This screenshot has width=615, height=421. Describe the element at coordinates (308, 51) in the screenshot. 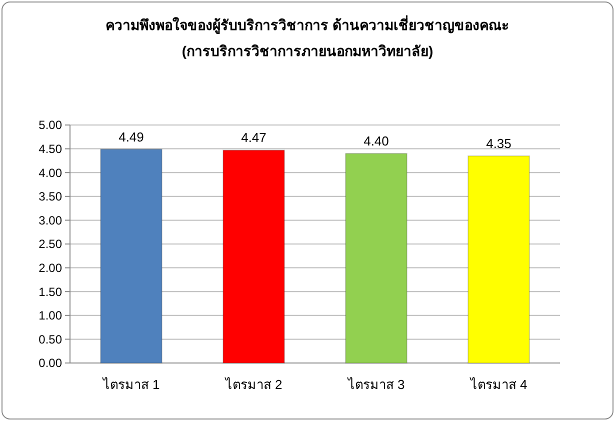

I see `chart-subtitle: (การบริการวิชาการภายนอกมหาวิทยาลัย)` at that location.